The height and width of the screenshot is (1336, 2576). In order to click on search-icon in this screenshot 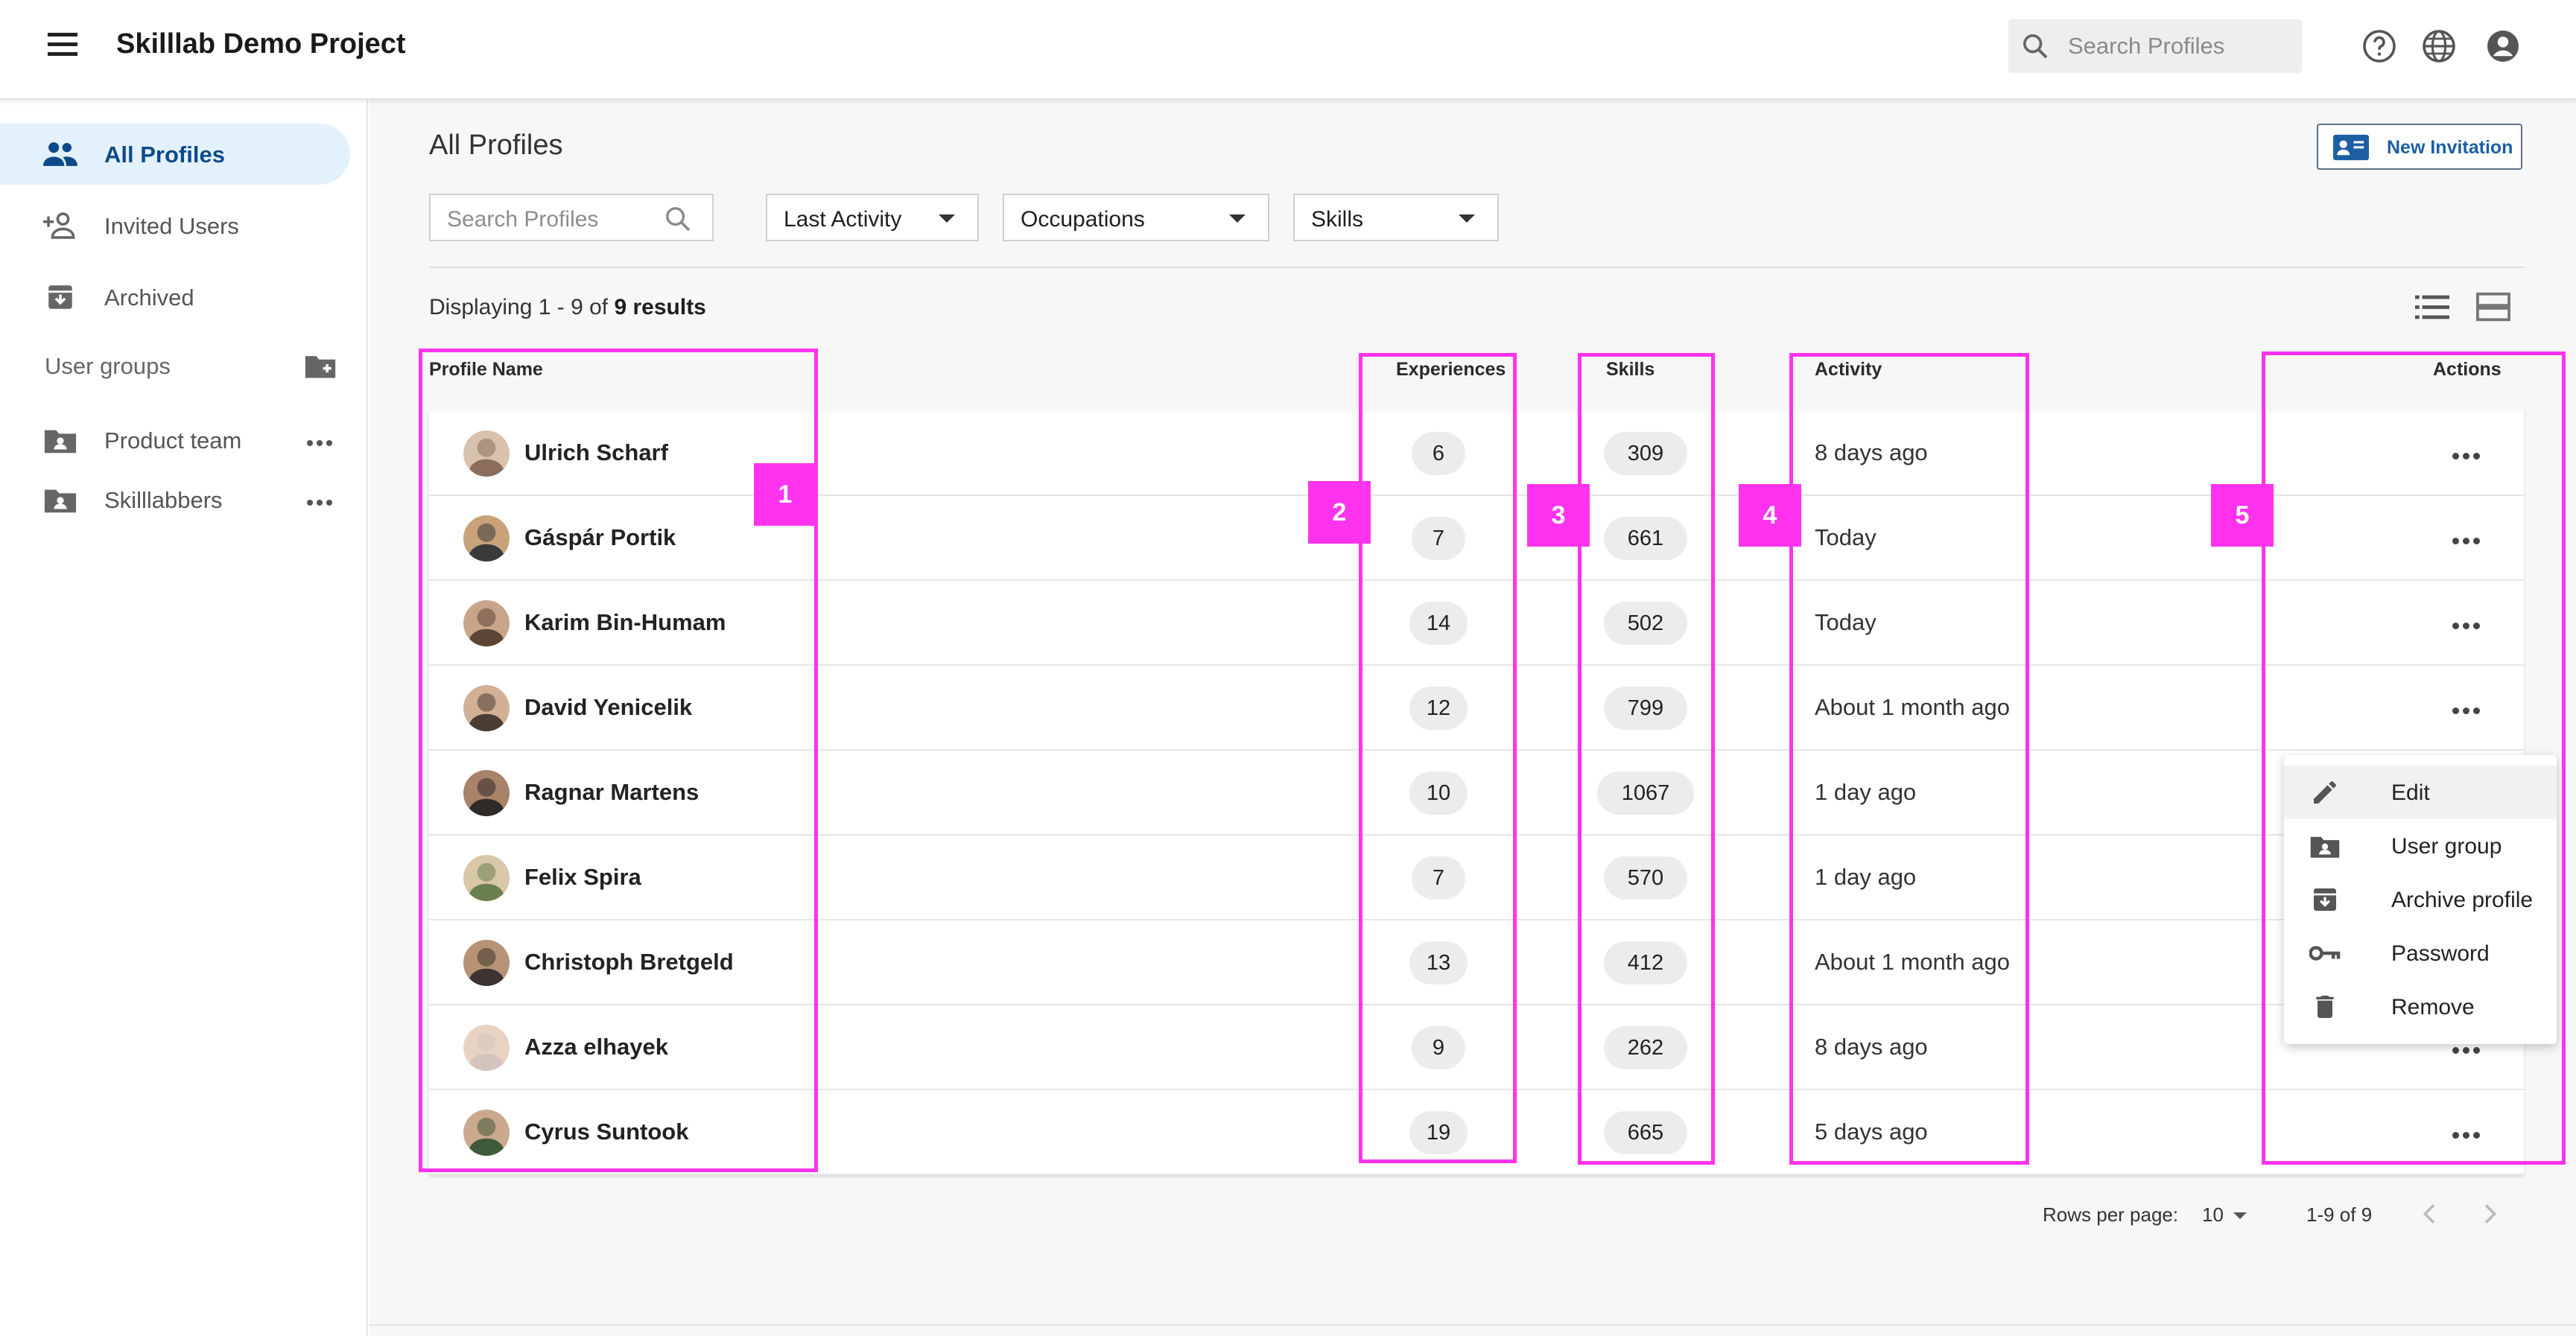, I will do `click(2035, 46)`.